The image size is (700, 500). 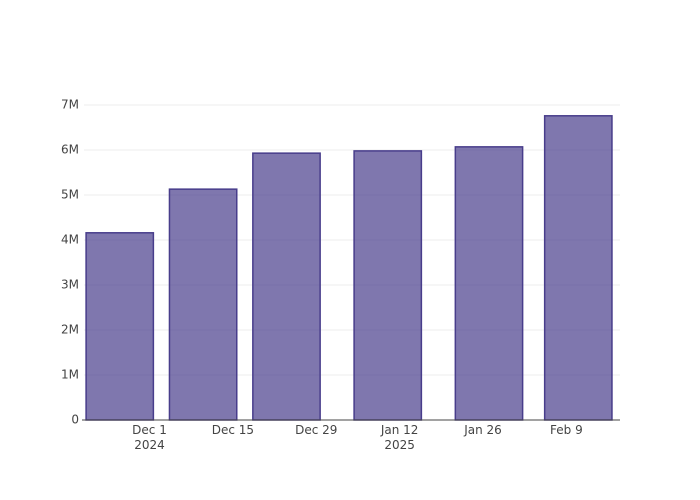 I want to click on x-tick-label: Dec 29, so click(x=316, y=430).